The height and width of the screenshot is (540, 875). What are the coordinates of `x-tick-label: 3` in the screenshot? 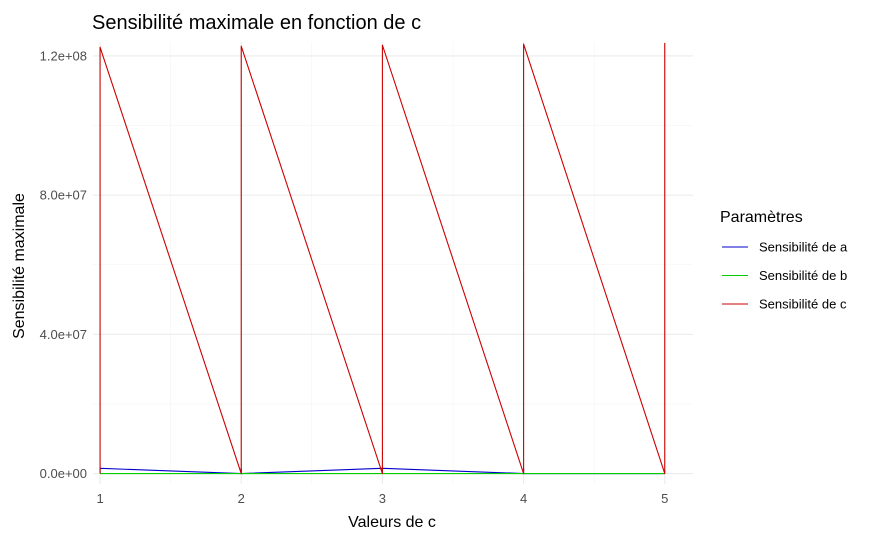 It's located at (382, 498).